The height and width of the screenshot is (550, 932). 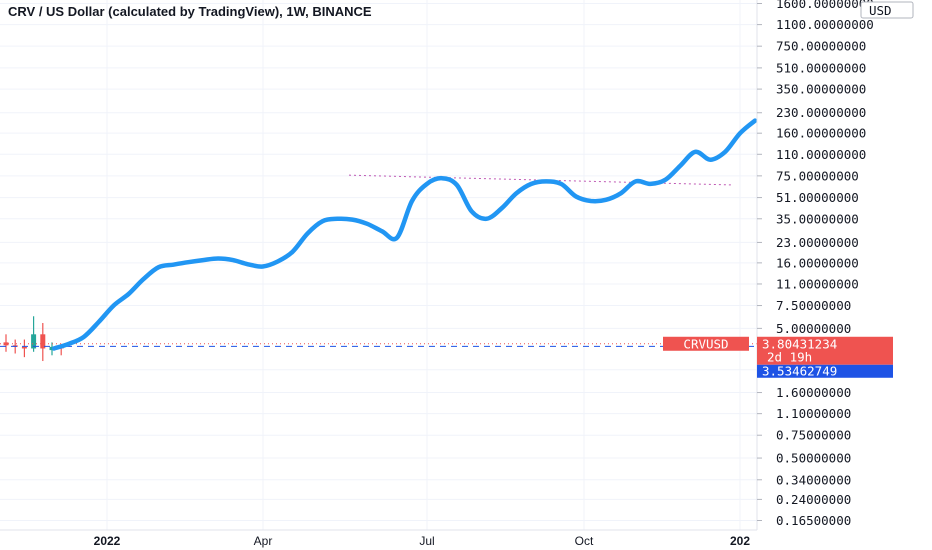 I want to click on price-badge, so click(x=825, y=350).